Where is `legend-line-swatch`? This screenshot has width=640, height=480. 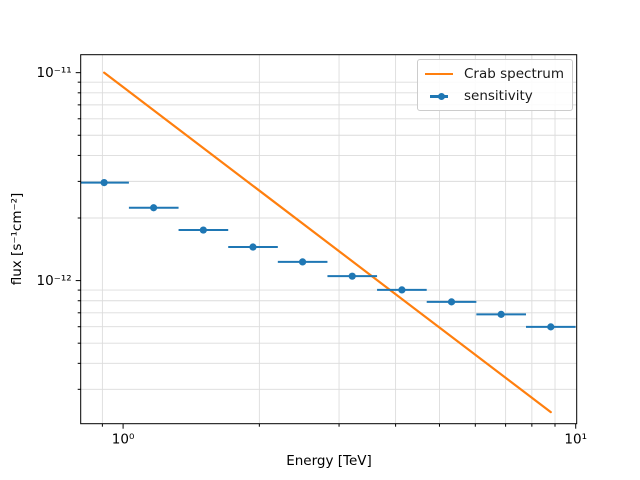
legend-line-swatch is located at coordinates (440, 74).